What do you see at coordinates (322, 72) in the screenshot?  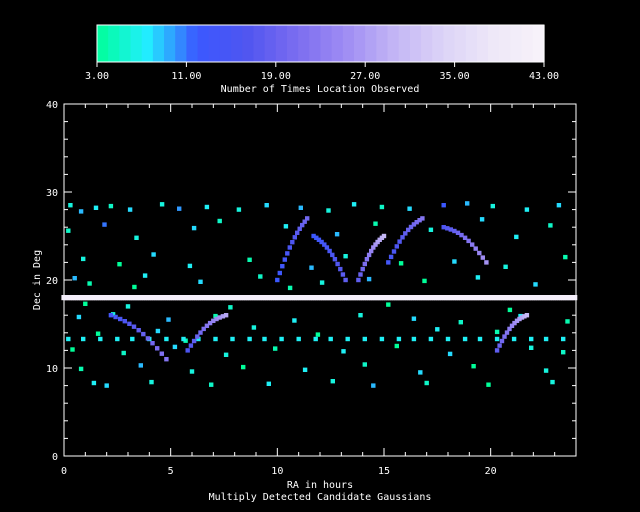 I see `colorbar-ticks: 3.00 11.00 19.00 27.00 35.00 43.00` at bounding box center [322, 72].